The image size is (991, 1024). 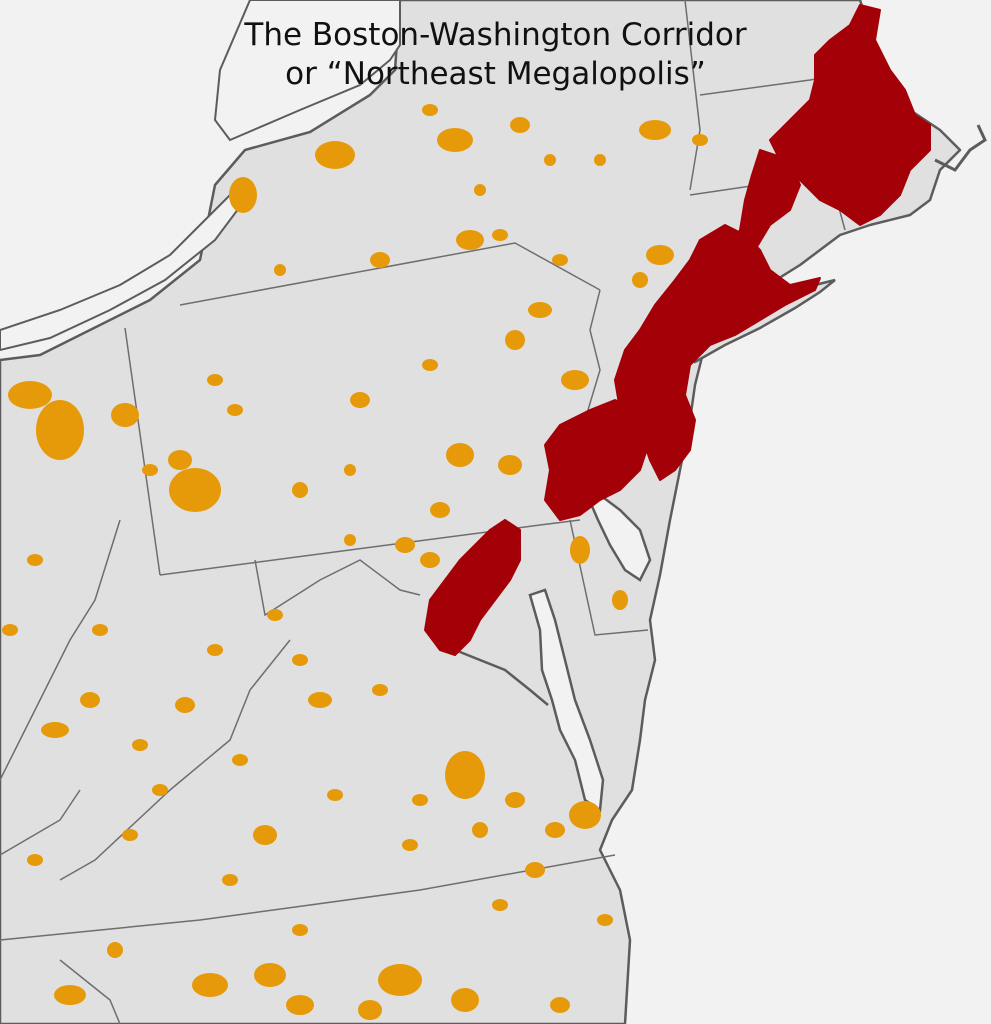 I want to click on pa-north-border, so click(x=390, y=274).